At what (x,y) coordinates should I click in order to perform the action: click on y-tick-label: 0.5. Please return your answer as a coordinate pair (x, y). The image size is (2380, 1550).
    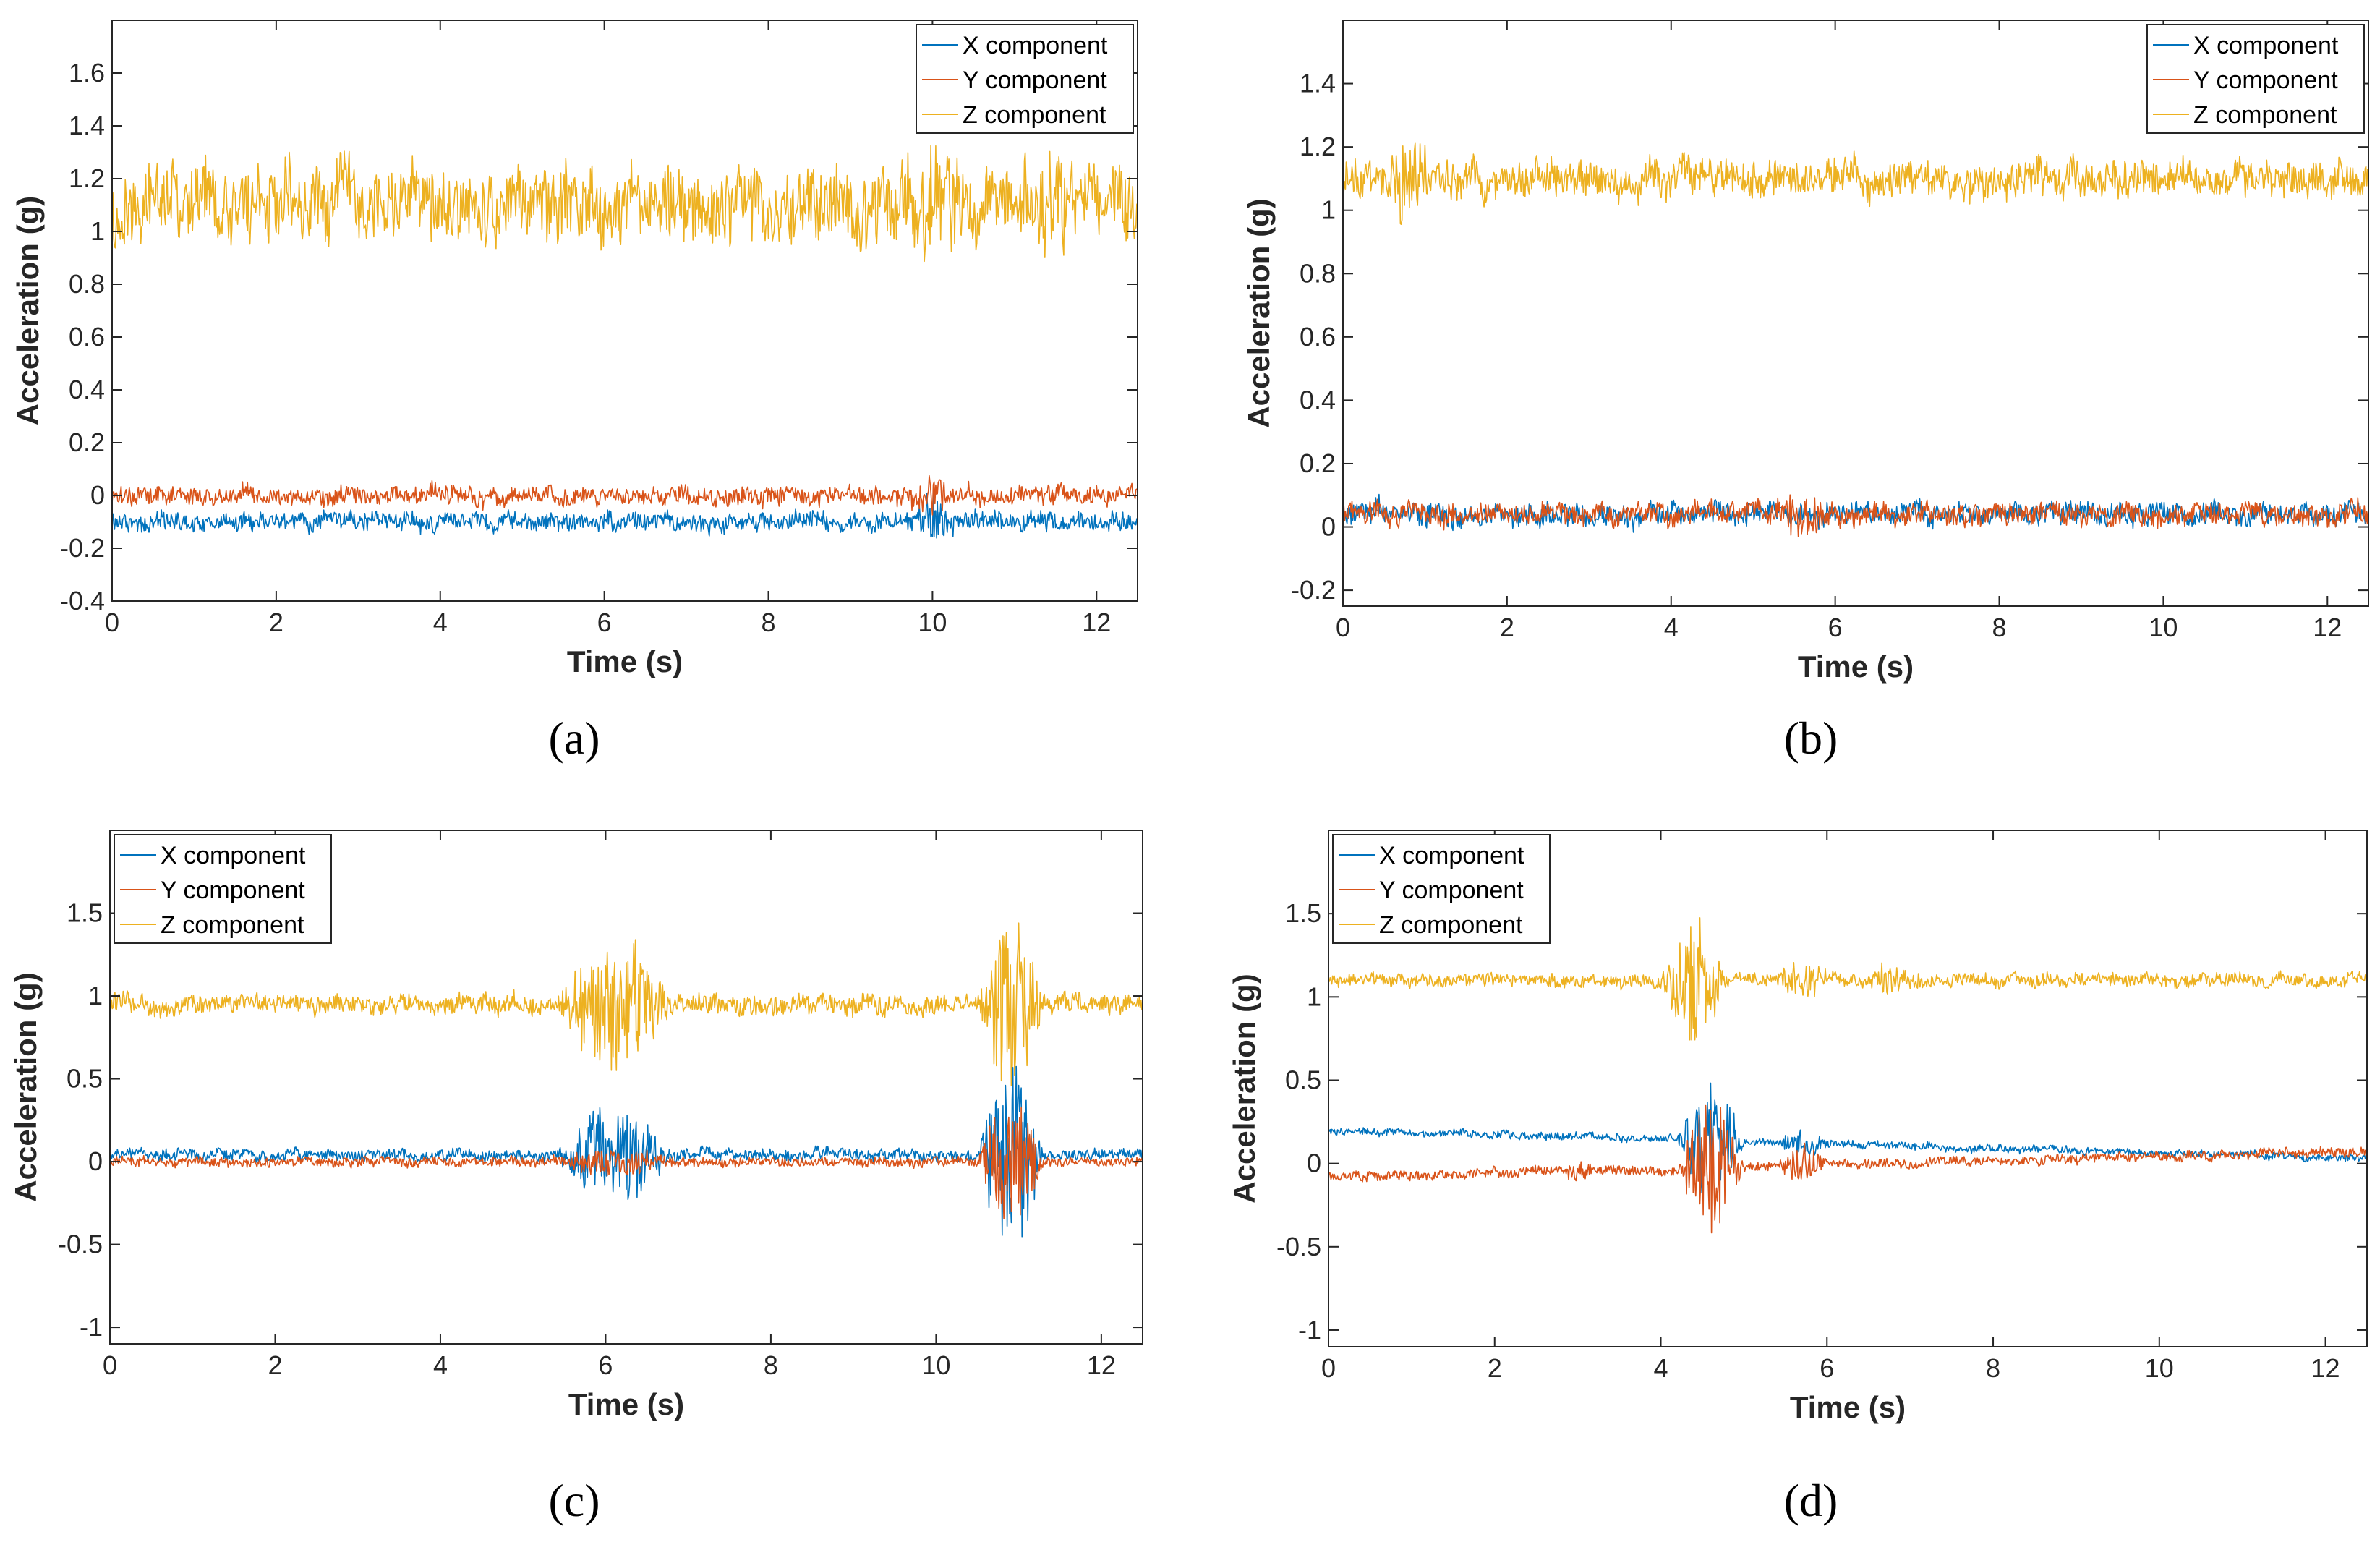
    Looking at the image, I should click on (1303, 1079).